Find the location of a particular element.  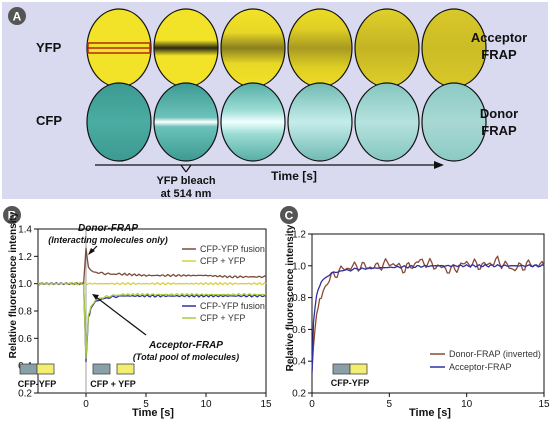

mix-construct-label: CFP + YFP is located at coordinates (112, 384).